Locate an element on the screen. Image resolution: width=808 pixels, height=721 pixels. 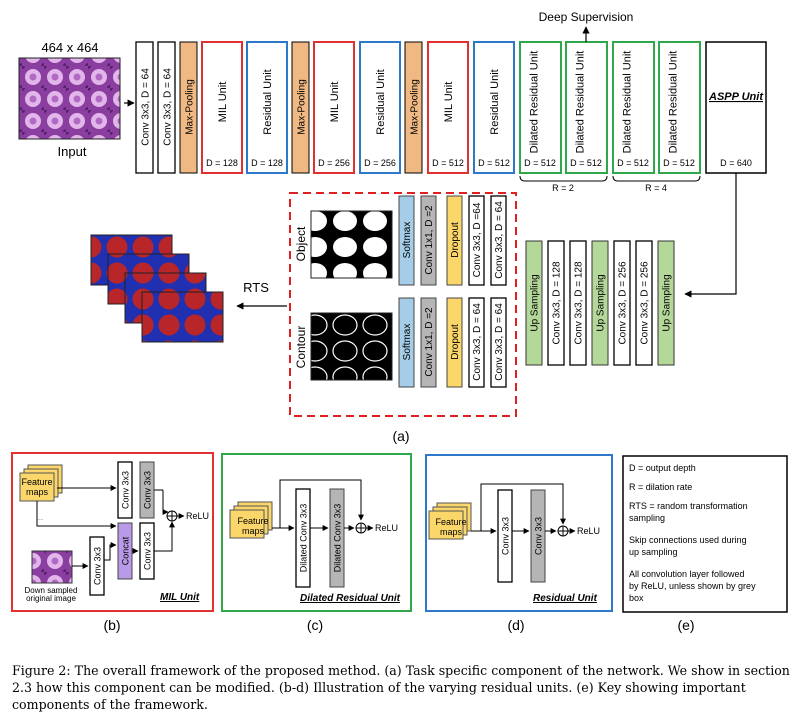
mil-concat-label: Concat is located at coordinates (126, 550).